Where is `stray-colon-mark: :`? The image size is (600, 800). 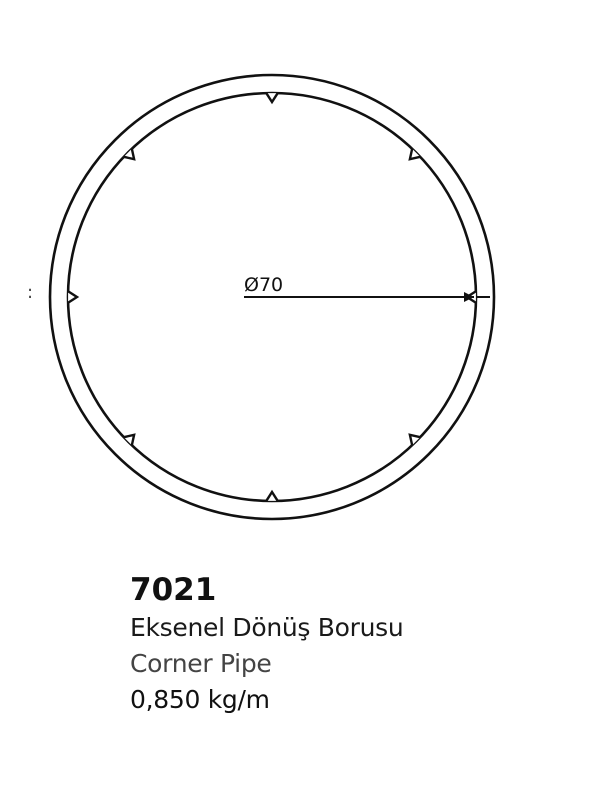 stray-colon-mark: : is located at coordinates (30, 292).